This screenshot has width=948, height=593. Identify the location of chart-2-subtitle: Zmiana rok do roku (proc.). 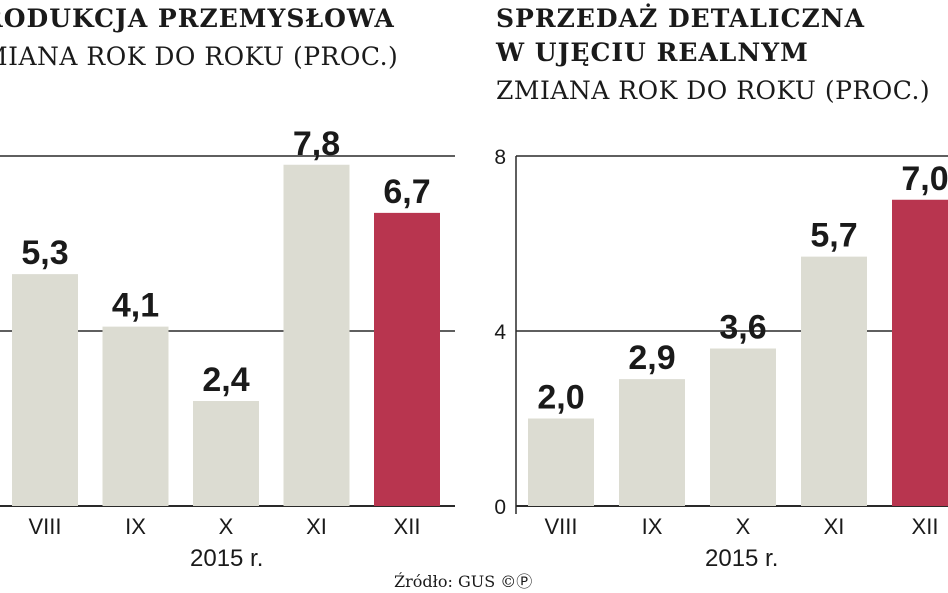
(713, 90).